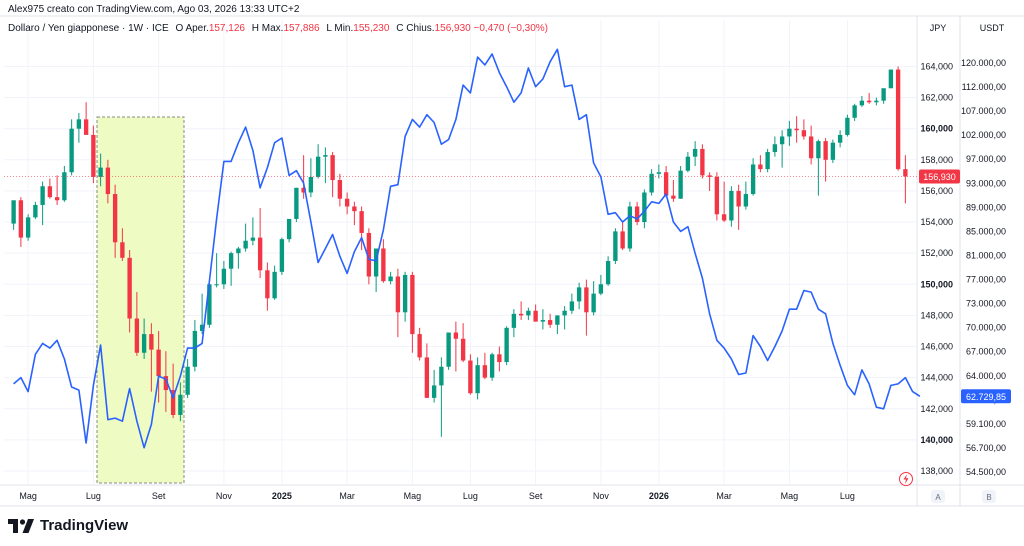  I want to click on close-label: C, so click(400, 28).